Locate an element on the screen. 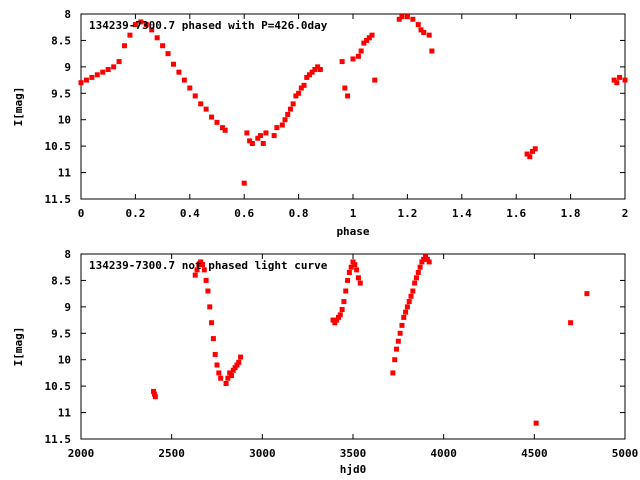 The height and width of the screenshot is (480, 640). x-tick-label: 1.2 is located at coordinates (407, 213).